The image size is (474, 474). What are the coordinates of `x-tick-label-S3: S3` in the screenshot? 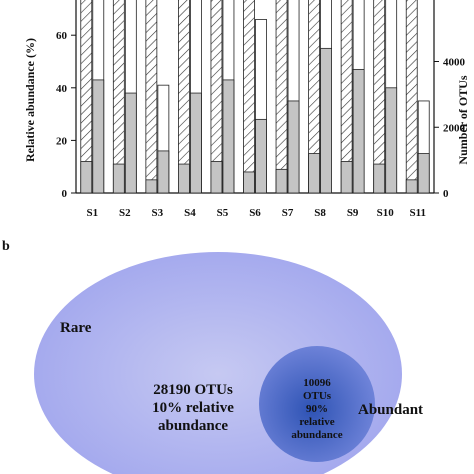 It's located at (158, 213).